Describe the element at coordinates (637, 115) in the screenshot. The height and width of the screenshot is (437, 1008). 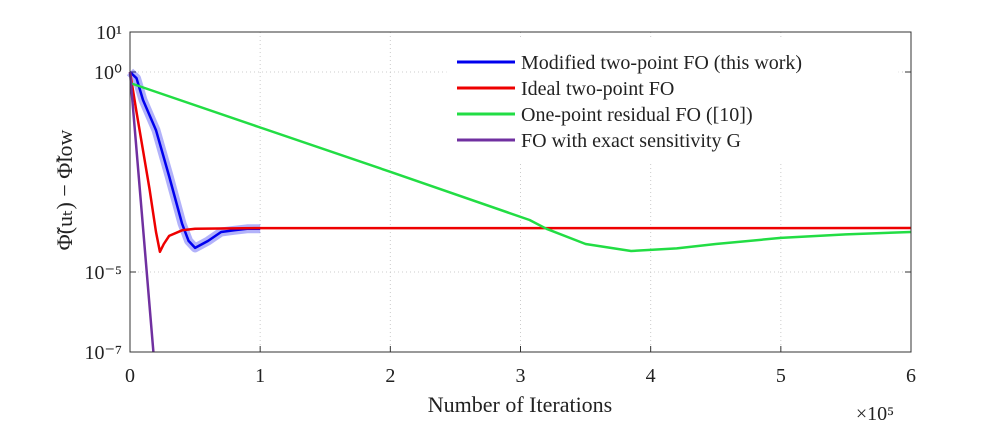
I see `legend-label: One-point residual FO ([10])` at that location.